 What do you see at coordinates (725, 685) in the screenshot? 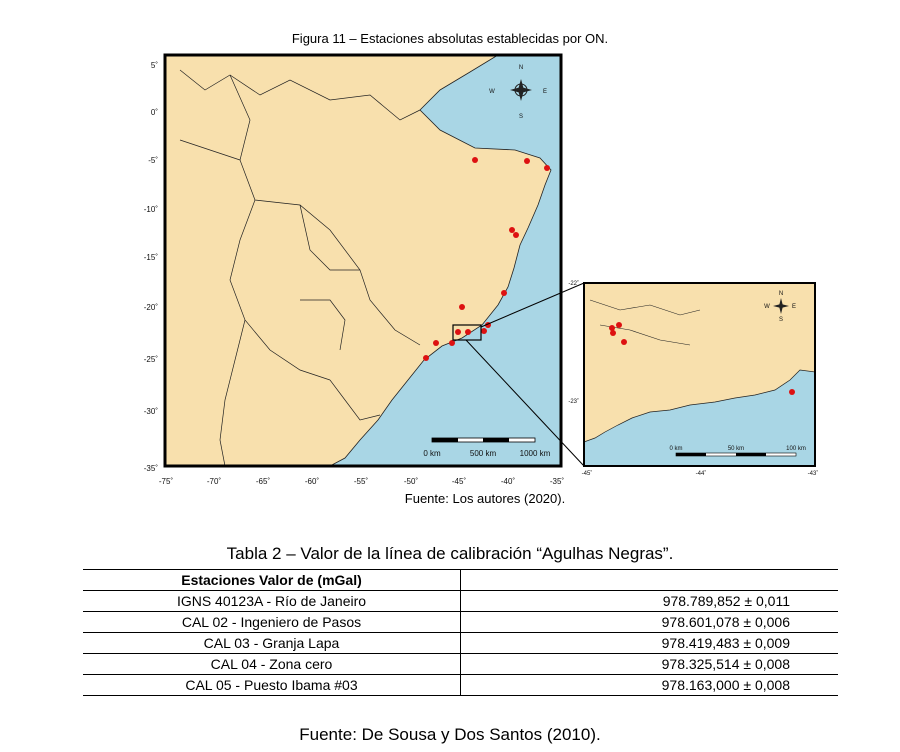
I see `value-cell: 978.163,000 ± 0,008` at bounding box center [725, 685].